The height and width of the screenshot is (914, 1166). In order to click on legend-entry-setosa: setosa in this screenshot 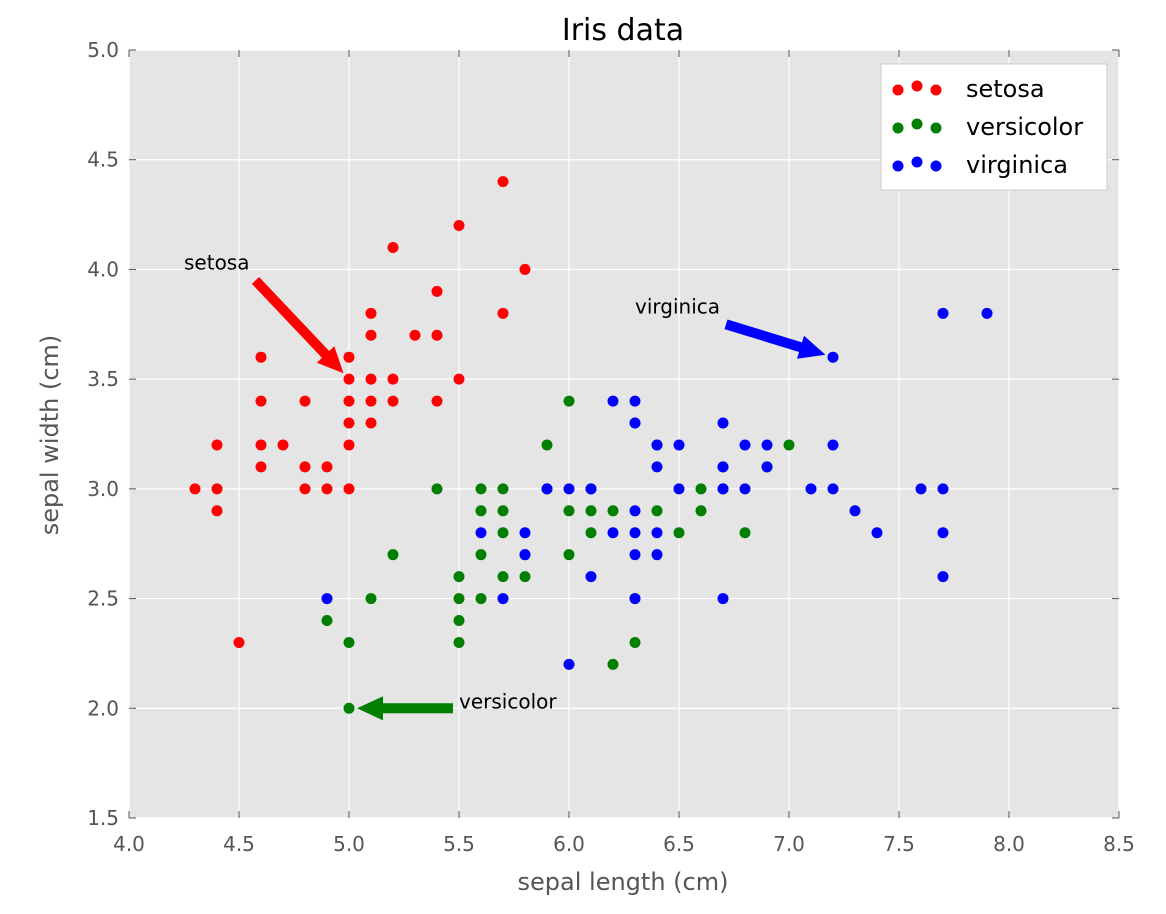, I will do `click(968, 89)`.